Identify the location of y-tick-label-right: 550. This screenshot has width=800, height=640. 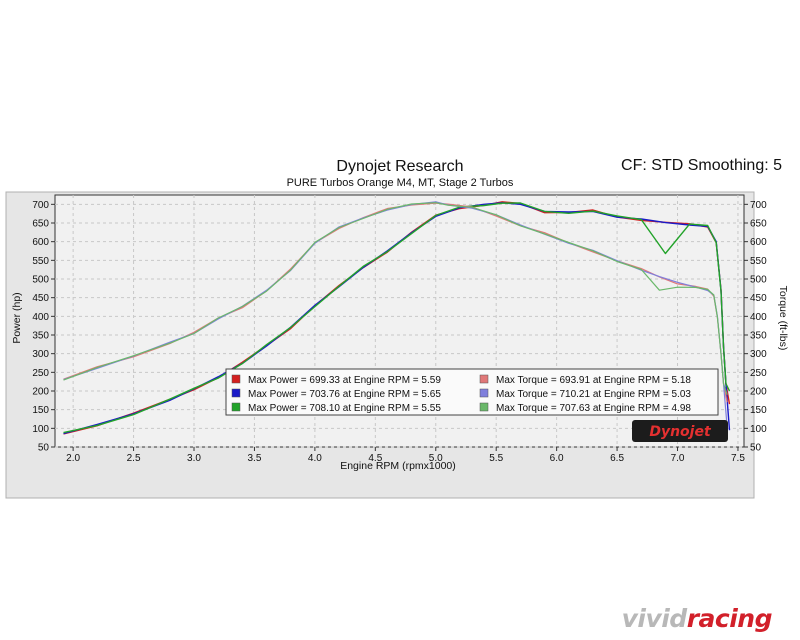
(758, 261).